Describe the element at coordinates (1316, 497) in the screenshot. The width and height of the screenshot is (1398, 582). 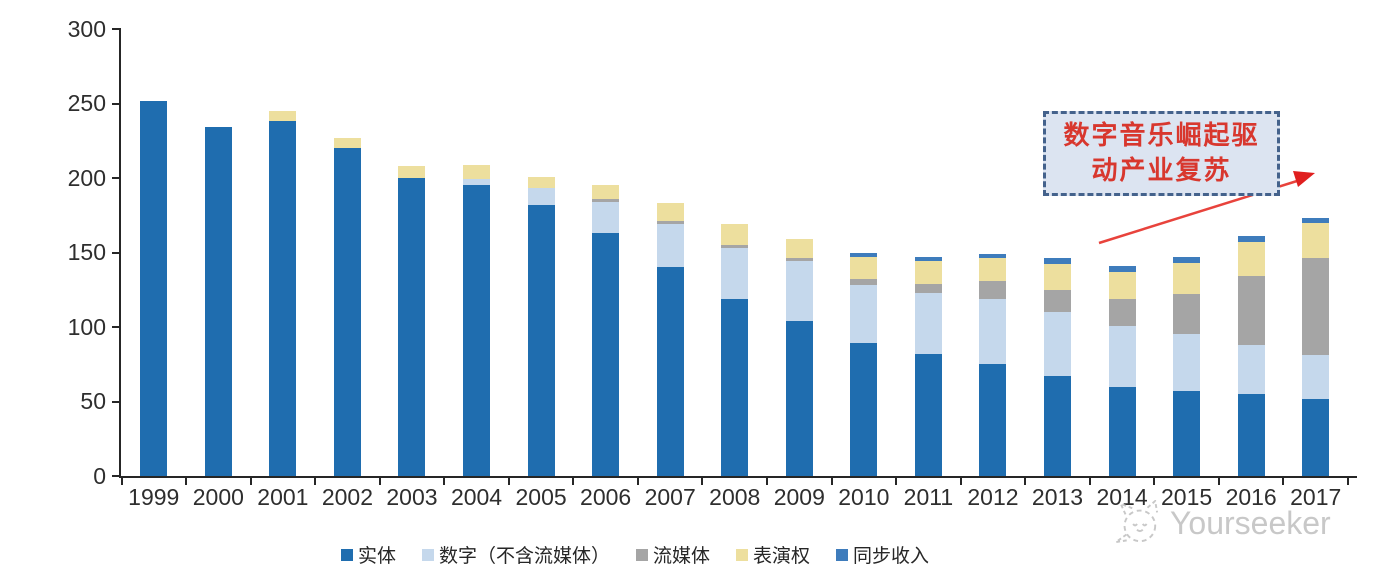
I see `x-tick-label: 2017` at that location.